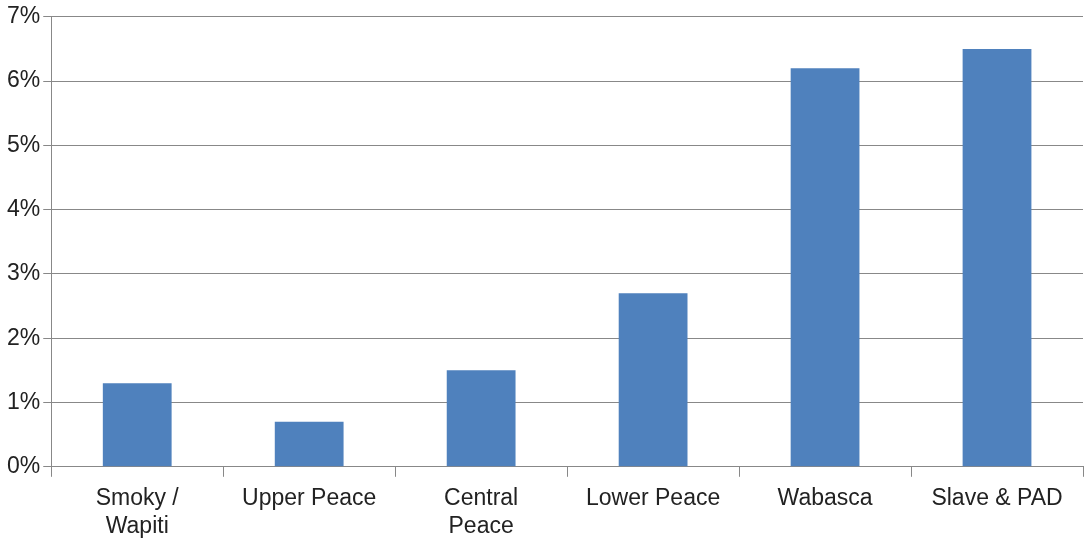 Image resolution: width=1087 pixels, height=548 pixels. What do you see at coordinates (23, 208) in the screenshot?
I see `y-tick-label: 4%` at bounding box center [23, 208].